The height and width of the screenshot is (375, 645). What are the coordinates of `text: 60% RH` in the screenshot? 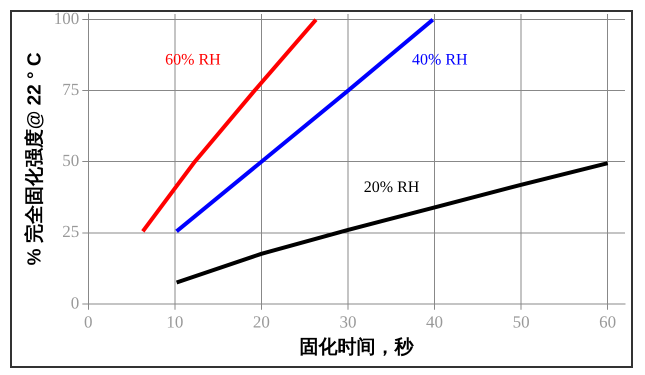 It's located at (193, 60).